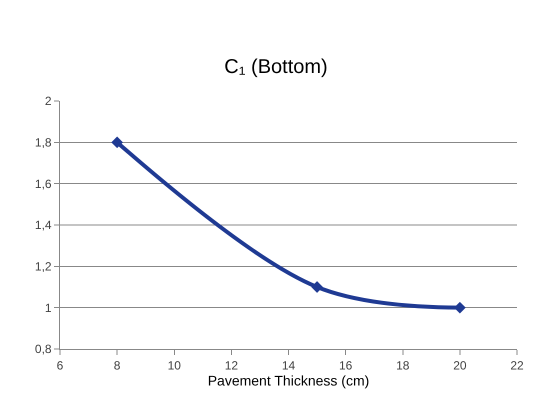 The width and height of the screenshot is (552, 403). I want to click on chart-title: C₁ (Bottom), so click(276, 67).